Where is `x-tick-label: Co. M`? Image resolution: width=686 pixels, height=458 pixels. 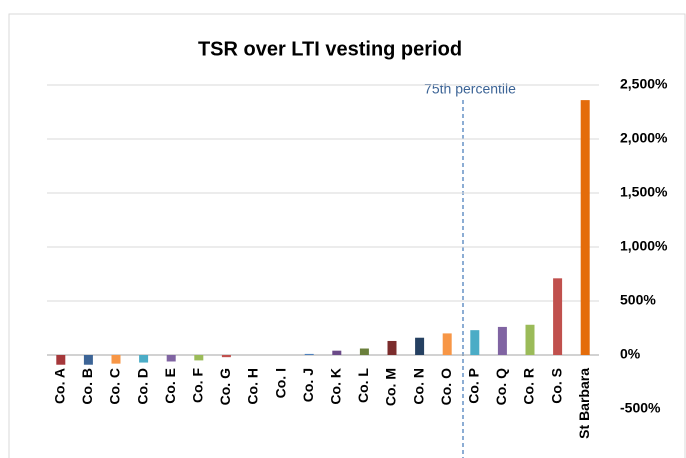
x-tick-label: Co. M is located at coordinates (391, 387).